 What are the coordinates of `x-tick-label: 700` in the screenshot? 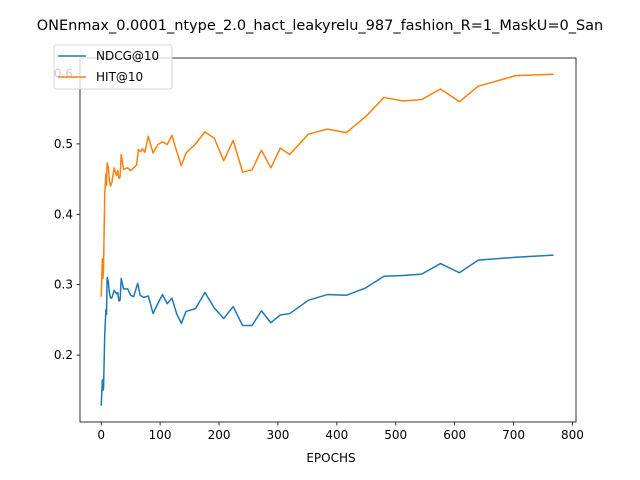 It's located at (513, 435).